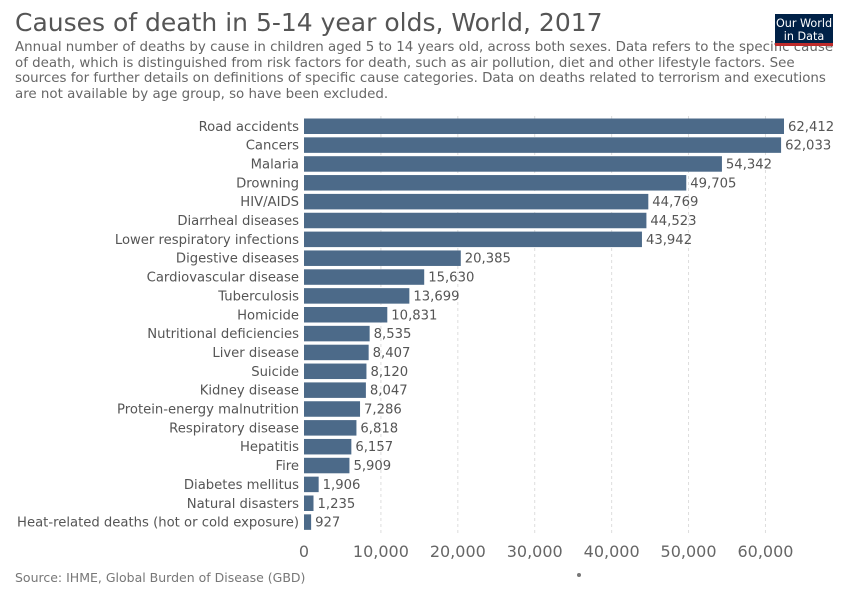  What do you see at coordinates (535, 551) in the screenshot?
I see `x-tick-label: 30,000` at bounding box center [535, 551].